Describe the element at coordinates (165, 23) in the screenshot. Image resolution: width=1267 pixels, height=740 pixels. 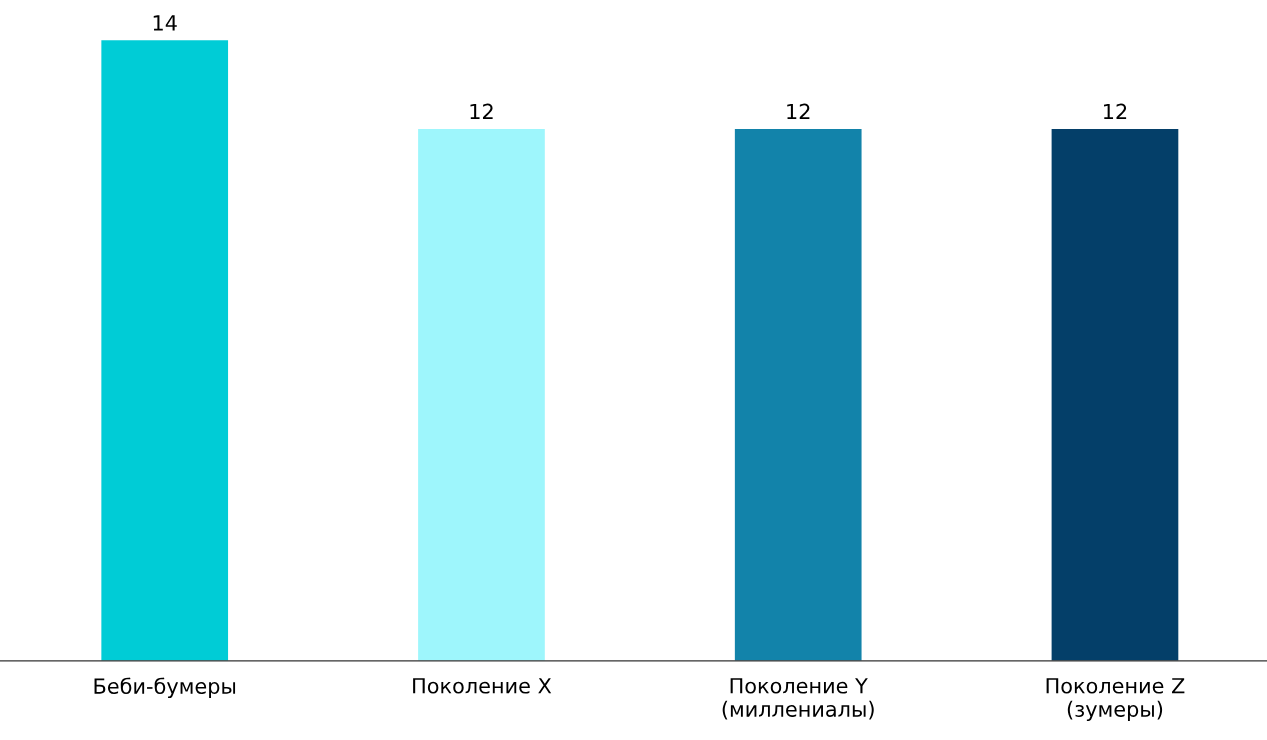
I see `data-label: 14` at that location.